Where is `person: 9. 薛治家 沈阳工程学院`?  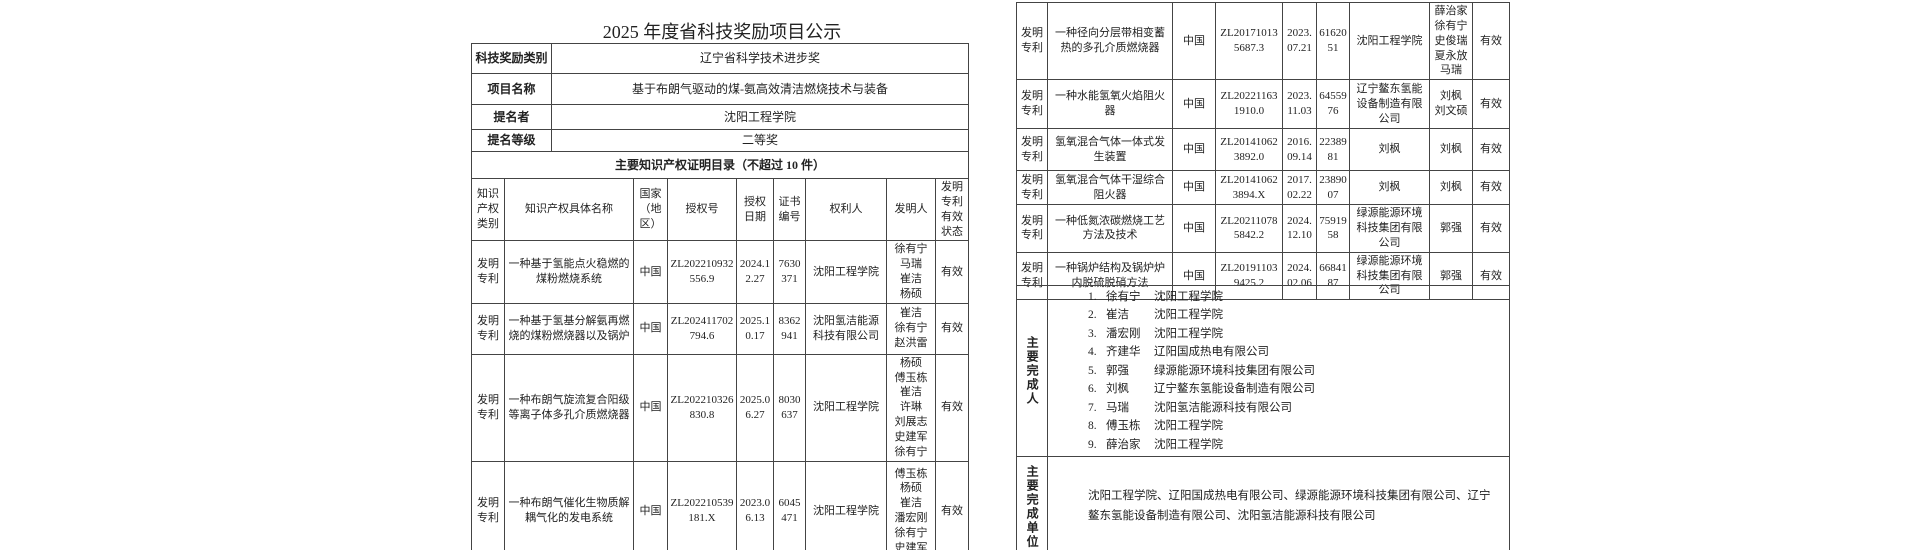 person: 9. 薛治家 沈阳工程学院 is located at coordinates (1297, 445).